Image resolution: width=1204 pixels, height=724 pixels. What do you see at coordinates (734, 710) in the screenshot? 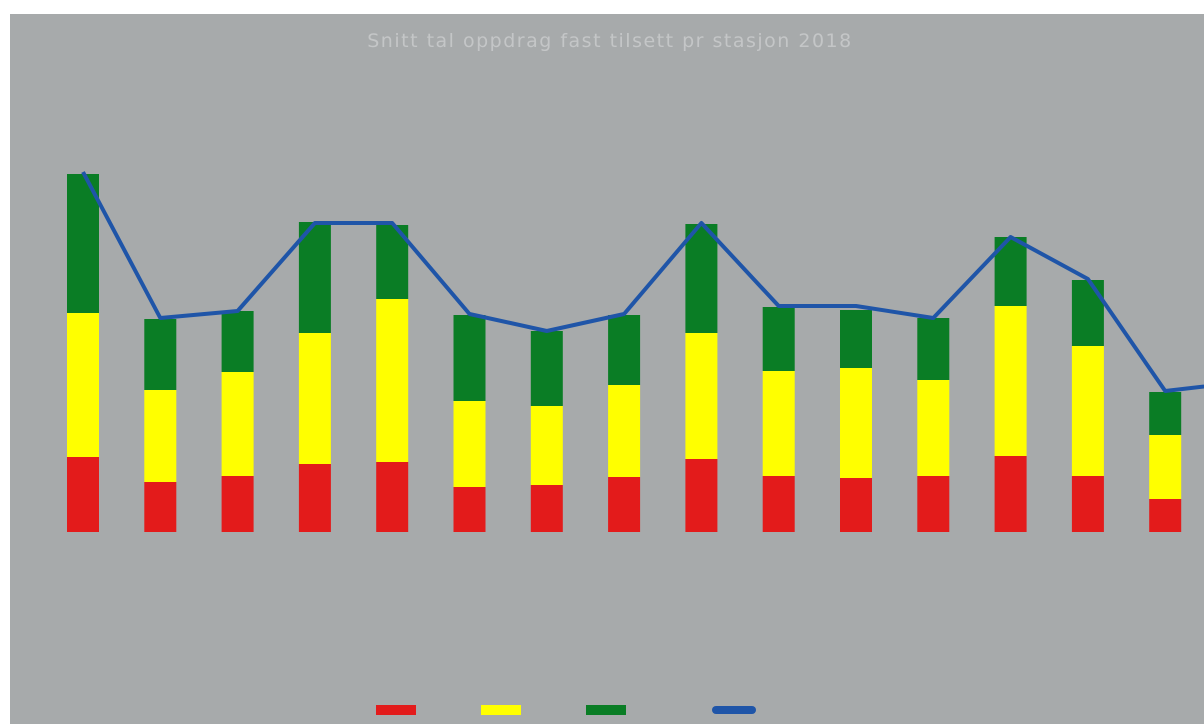
I see `legend-blue-line-swatch-icon` at bounding box center [734, 710].